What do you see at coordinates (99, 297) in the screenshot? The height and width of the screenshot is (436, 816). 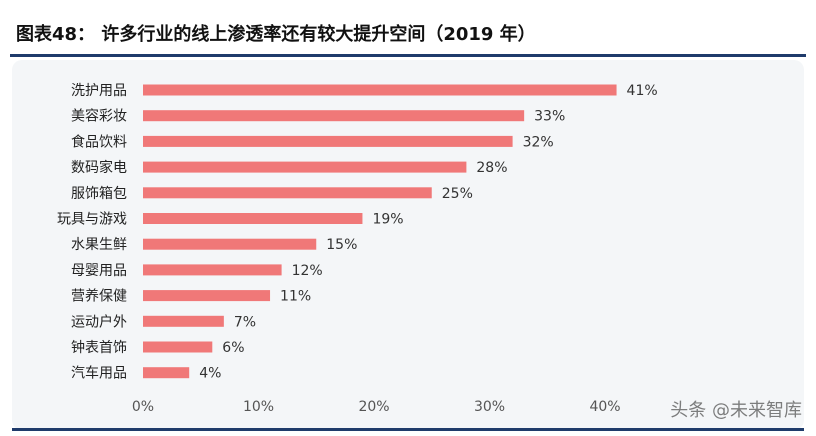 I see `category-label: 营养保健` at bounding box center [99, 297].